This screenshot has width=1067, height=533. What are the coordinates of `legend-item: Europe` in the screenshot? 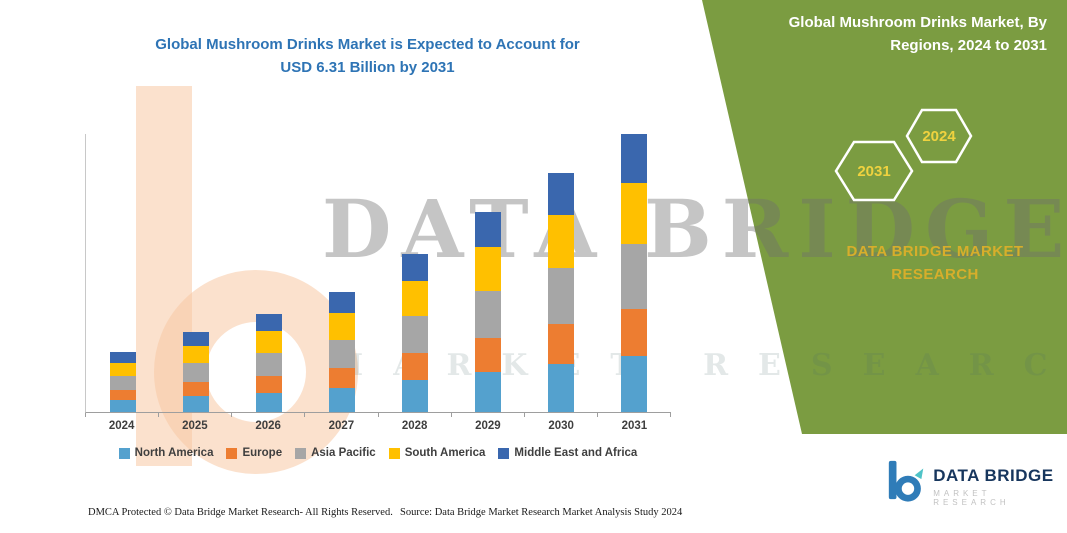 It's located at (254, 453).